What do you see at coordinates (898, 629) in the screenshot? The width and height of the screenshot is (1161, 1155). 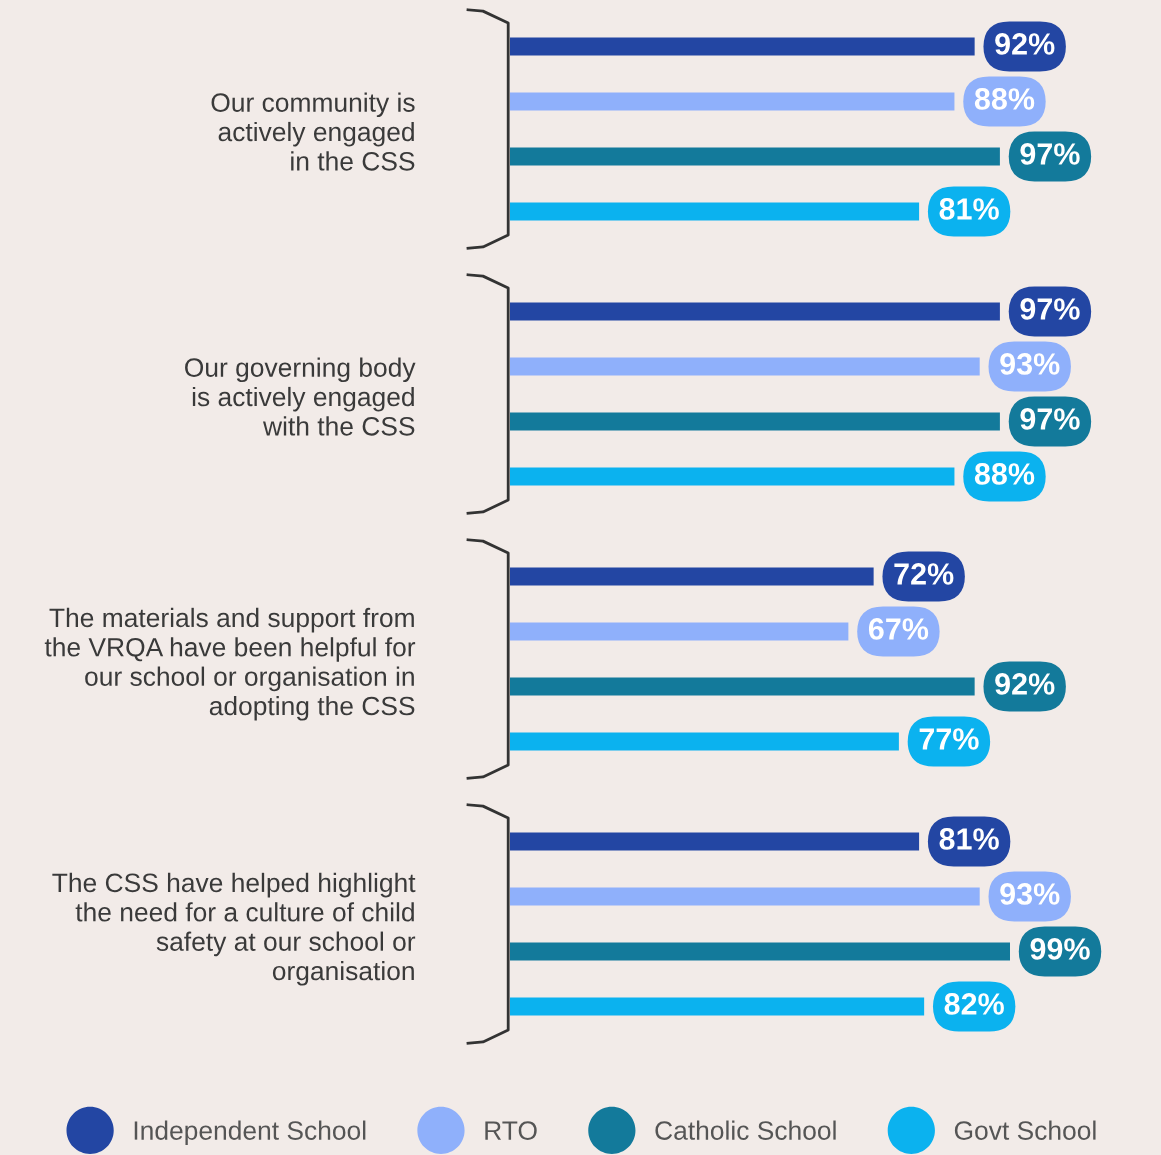 I see `data-label: 67%` at bounding box center [898, 629].